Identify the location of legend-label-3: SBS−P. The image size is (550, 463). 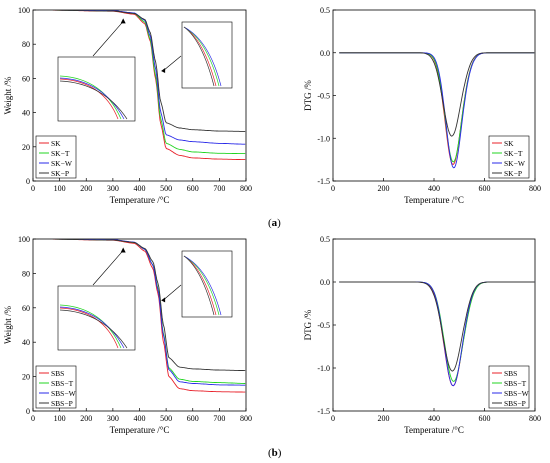
(62, 403).